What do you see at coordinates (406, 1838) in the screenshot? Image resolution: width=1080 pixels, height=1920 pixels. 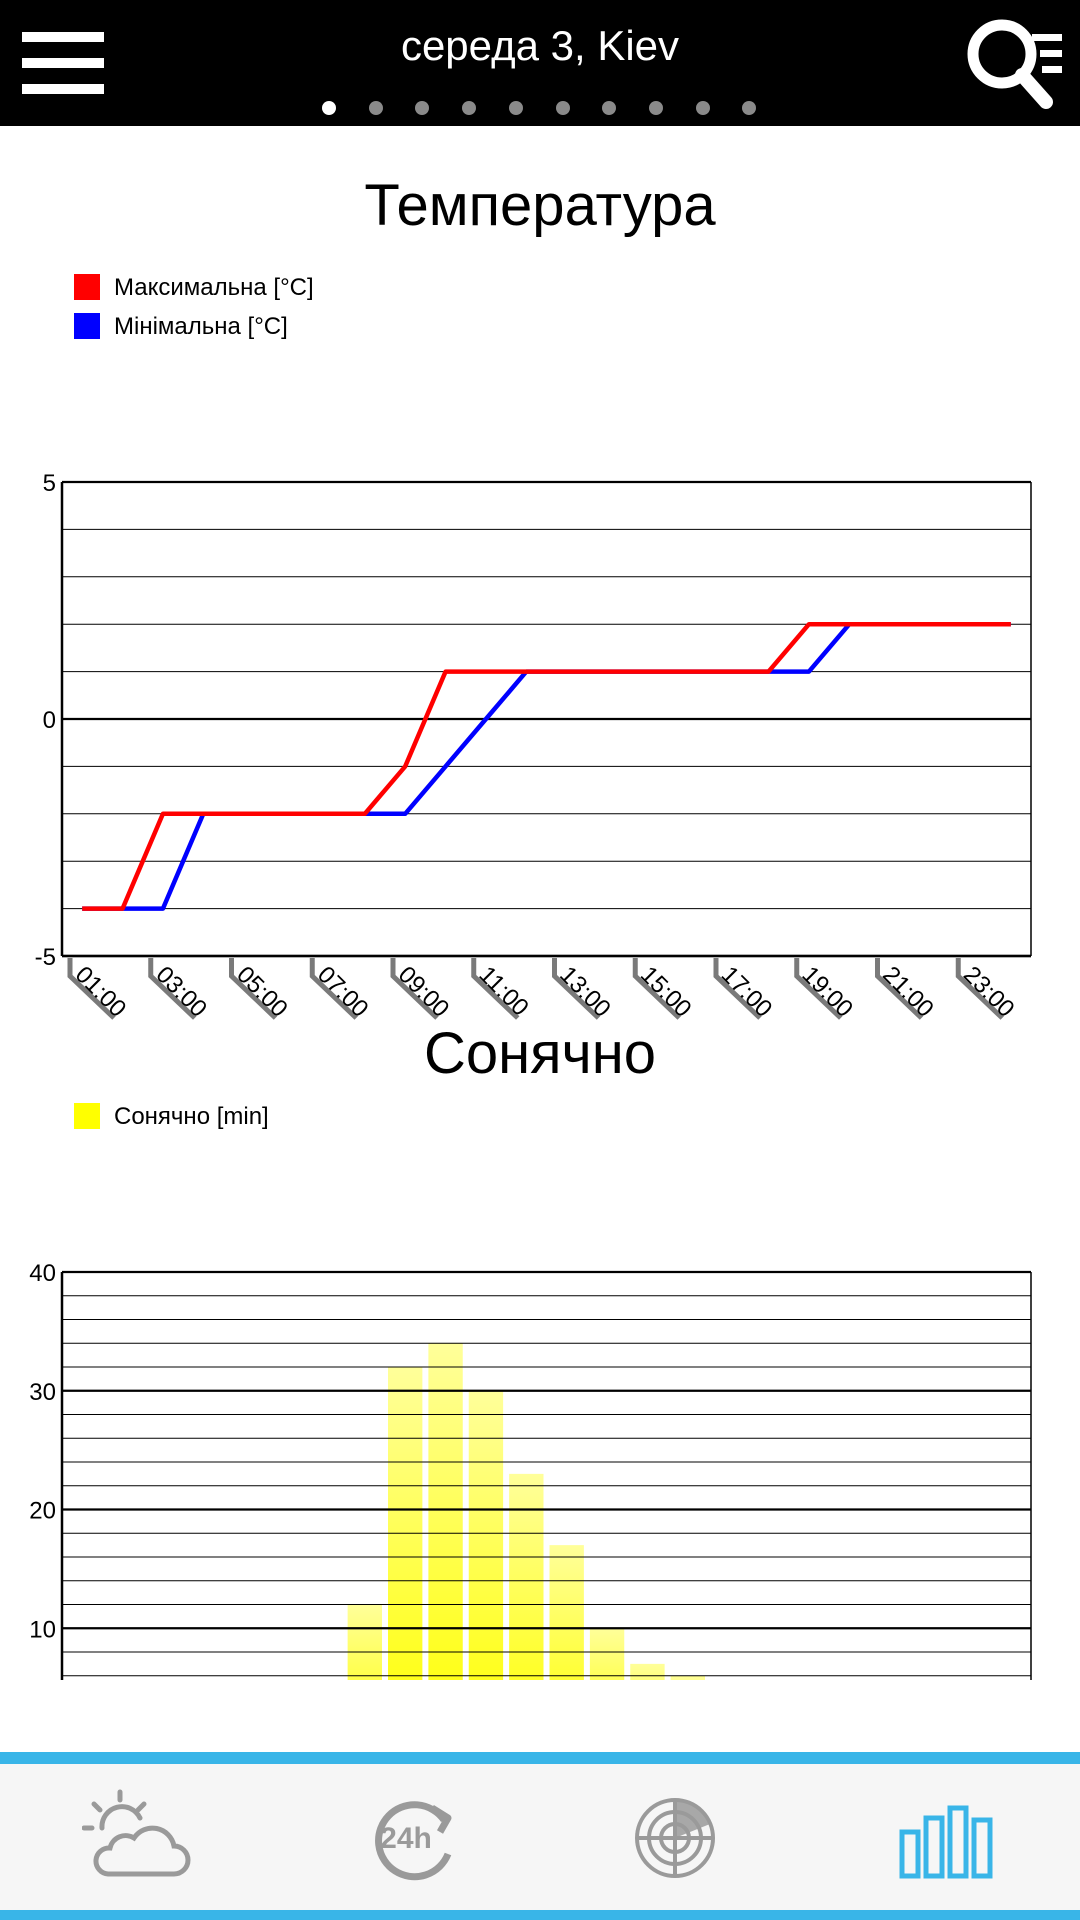 I see `svg-text: 24h` at bounding box center [406, 1838].